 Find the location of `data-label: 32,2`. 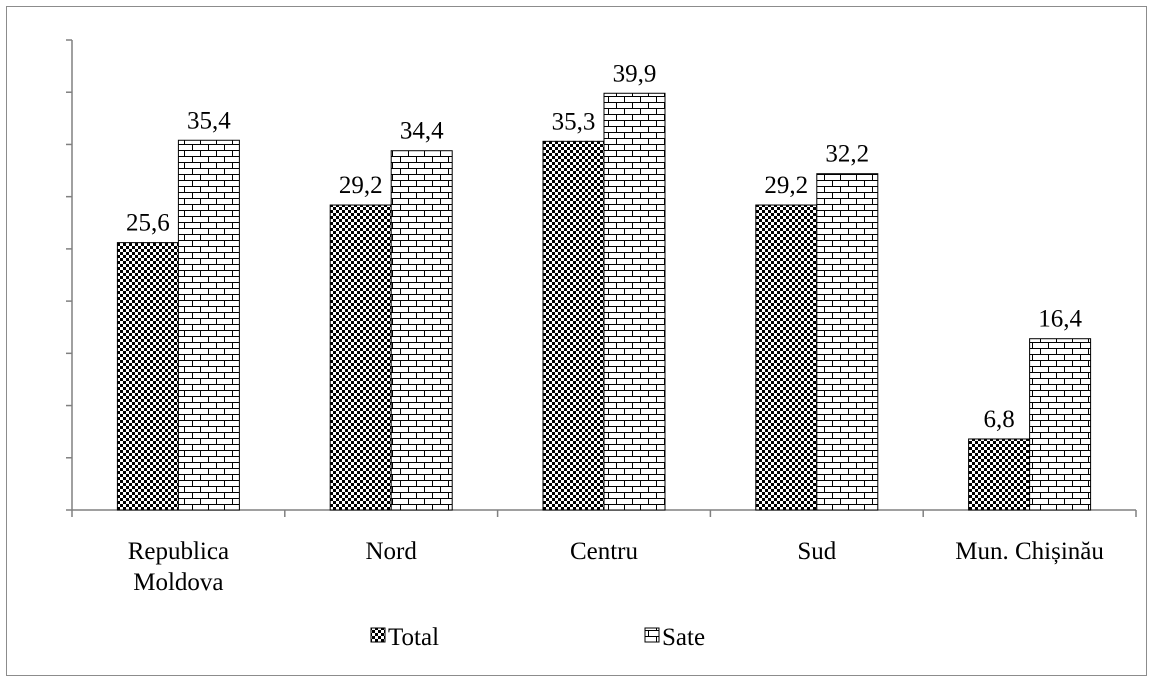

data-label: 32,2 is located at coordinates (847, 154).